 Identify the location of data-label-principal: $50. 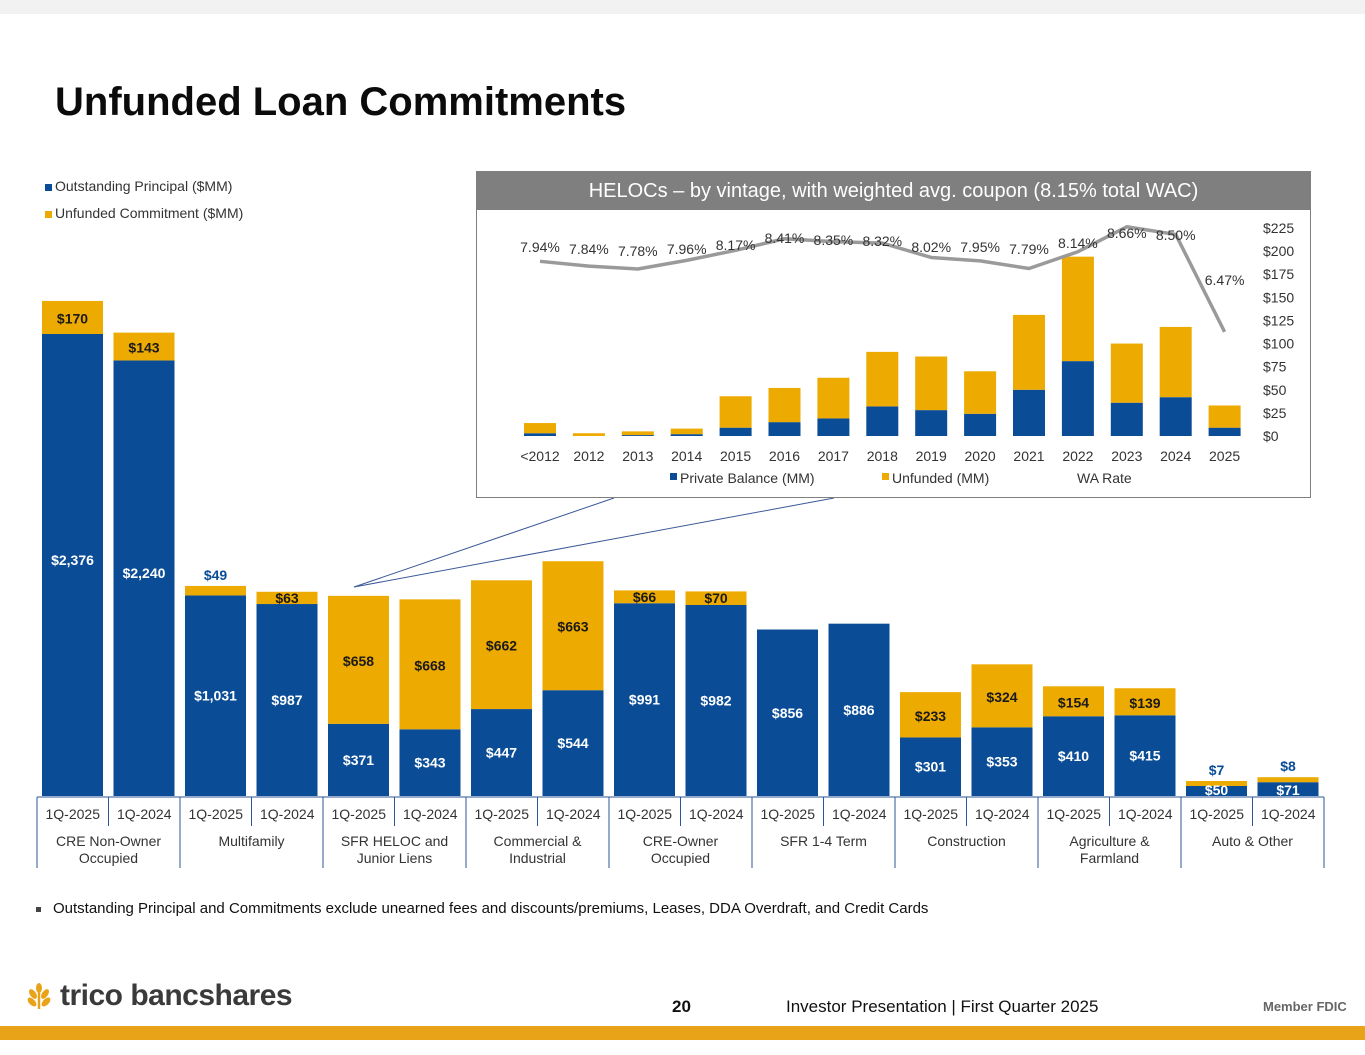
(1217, 790).